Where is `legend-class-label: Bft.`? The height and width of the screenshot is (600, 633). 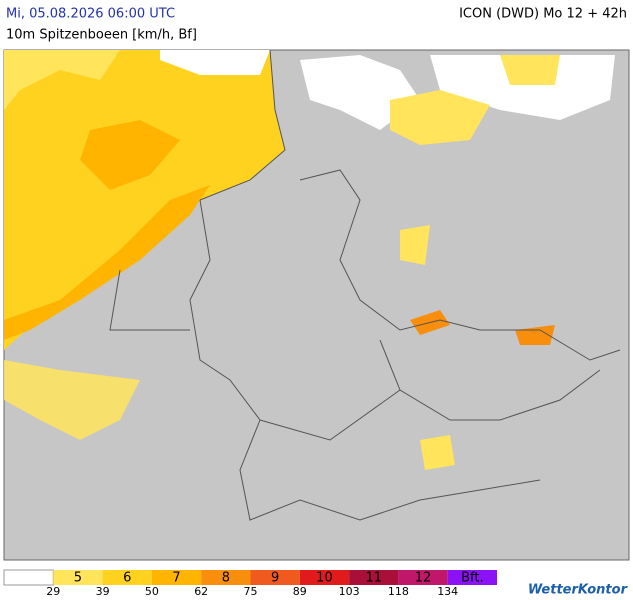 legend-class-label: Bft. is located at coordinates (472, 578).